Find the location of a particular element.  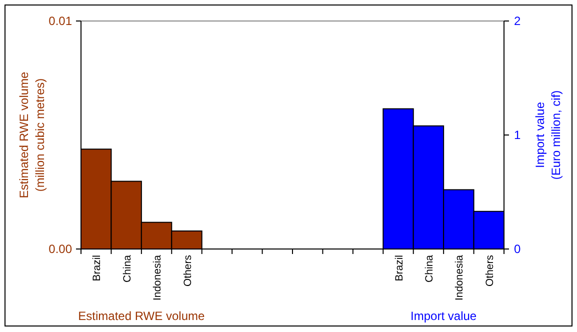

text: Estimated RWE volume is located at coordinates (141, 316).